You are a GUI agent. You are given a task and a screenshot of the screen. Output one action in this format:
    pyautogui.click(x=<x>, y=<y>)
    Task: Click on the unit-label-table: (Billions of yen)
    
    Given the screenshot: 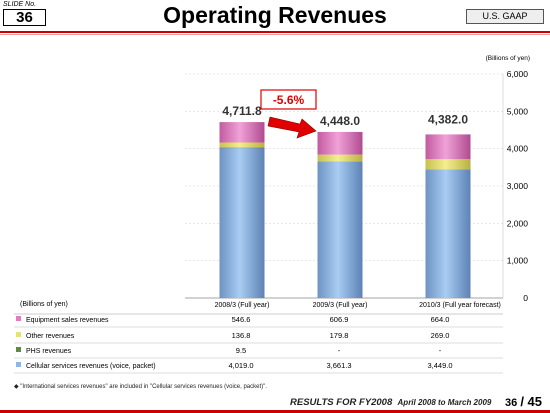 What is the action you would take?
    pyautogui.click(x=44, y=304)
    